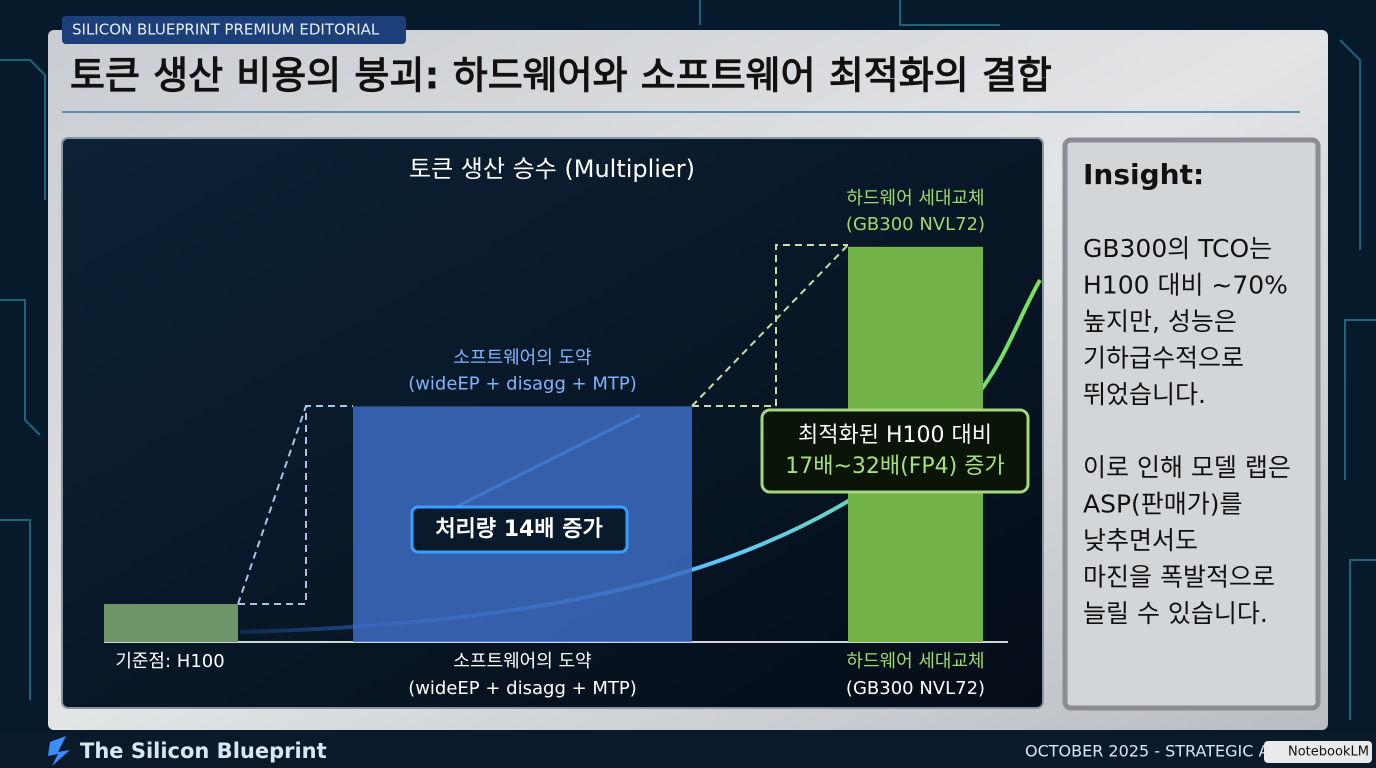  Describe the element at coordinates (688, 751) in the screenshot. I see `footer-bar` at that location.